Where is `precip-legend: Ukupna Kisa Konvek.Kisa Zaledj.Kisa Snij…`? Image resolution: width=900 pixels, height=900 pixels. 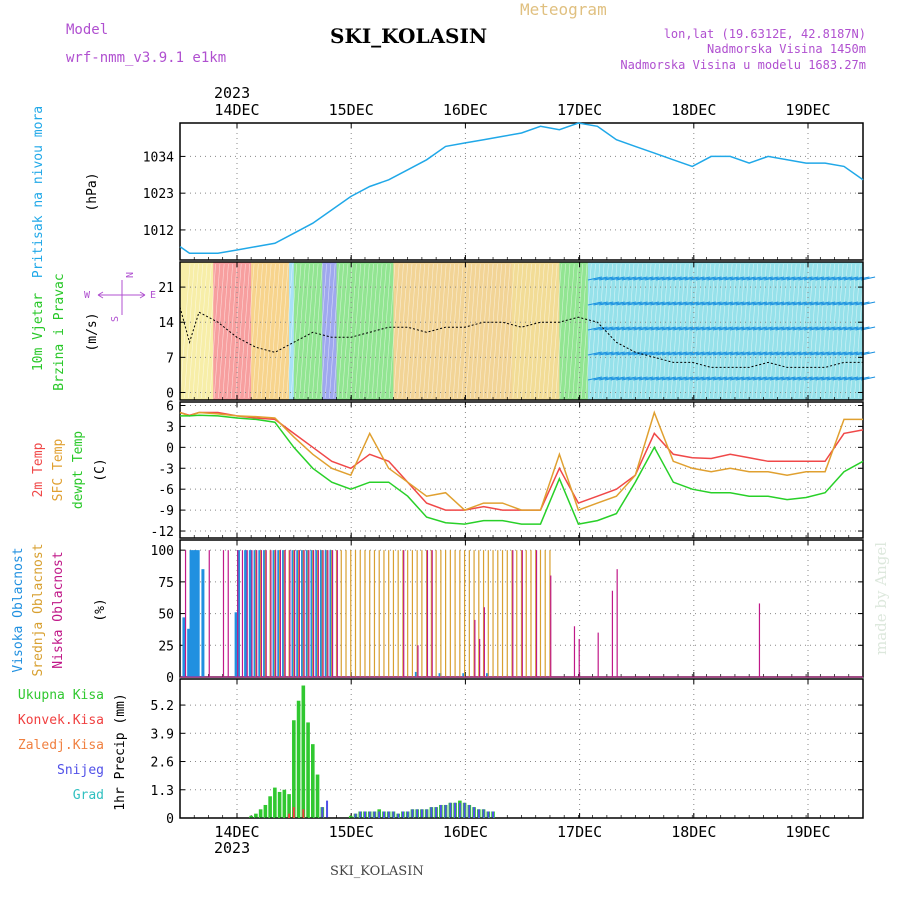 precip-legend: Ukupna Kisa Konvek.Kisa Zaledj.Kisa Snij… is located at coordinates (73, 749).